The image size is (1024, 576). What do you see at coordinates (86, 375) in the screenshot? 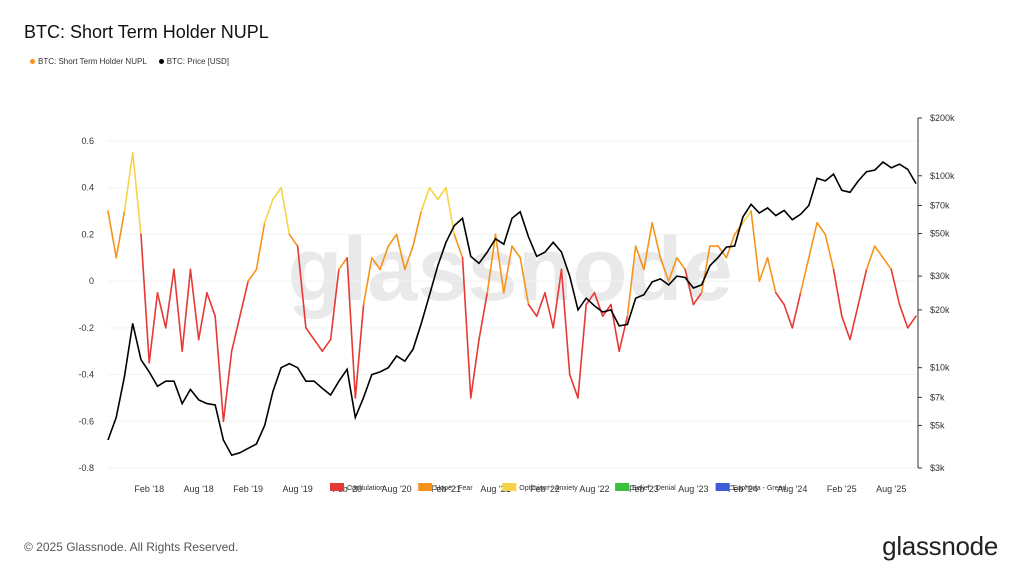
I see `left-tick-label: -0.4` at bounding box center [86, 375].